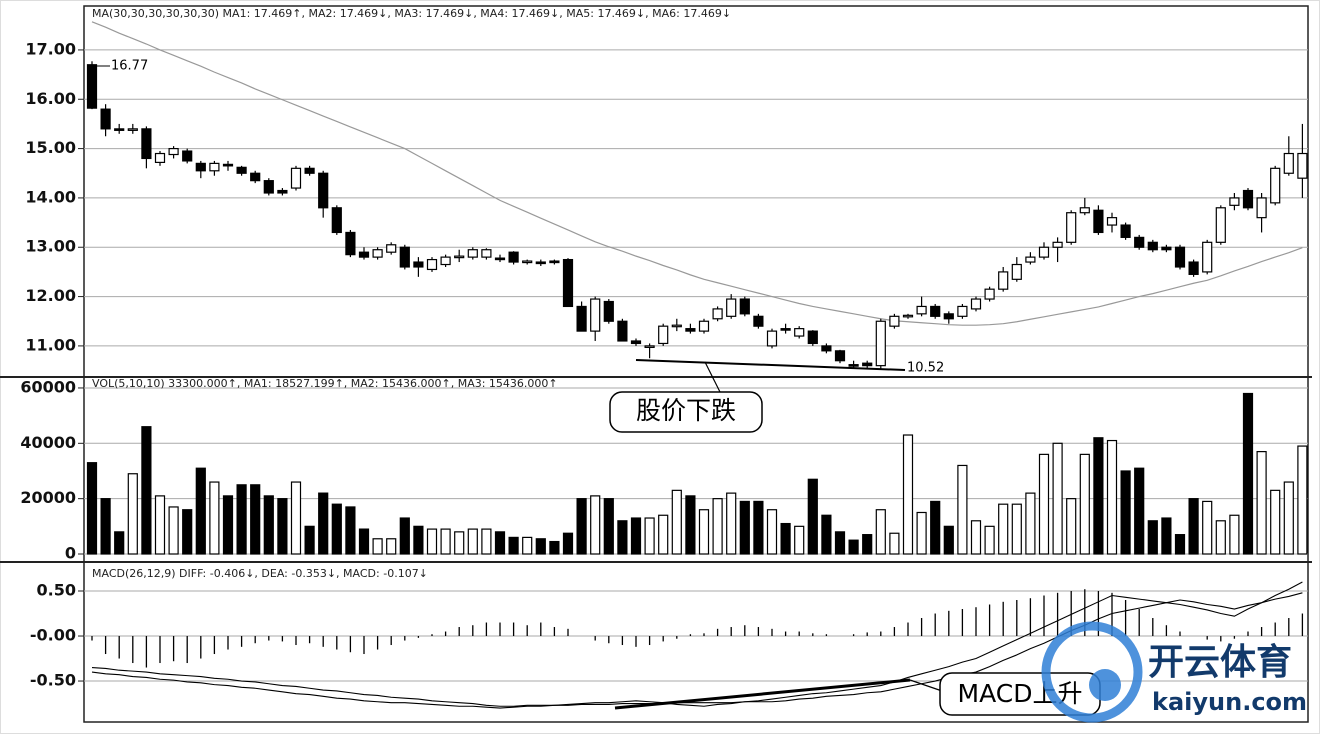  I want to click on y-tick-label: 11.00, so click(50, 344).